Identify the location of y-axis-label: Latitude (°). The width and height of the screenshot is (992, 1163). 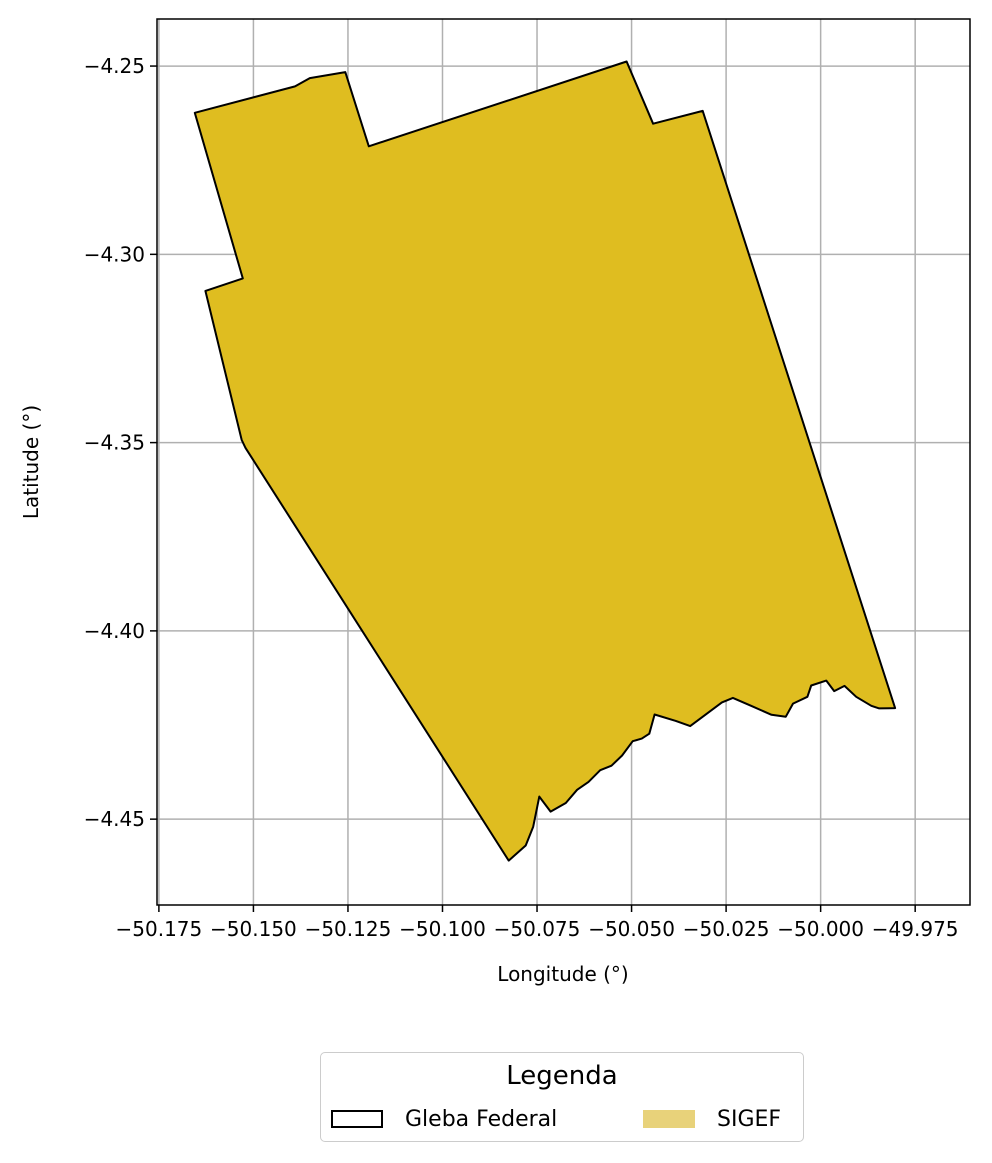
(31, 462).